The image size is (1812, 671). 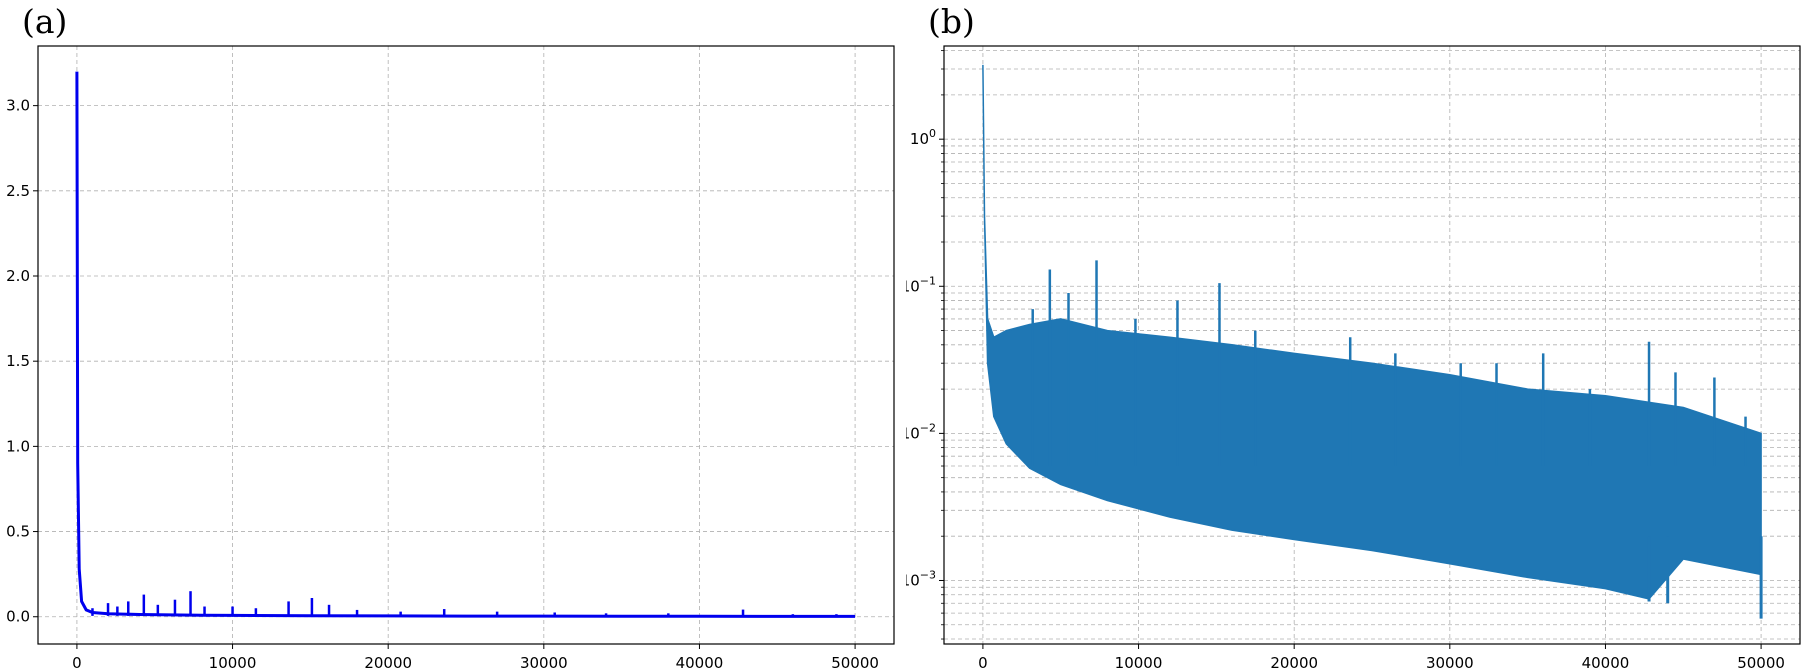 I want to click on chart-b-y-tick-label: 10⁻², so click(x=921, y=431).